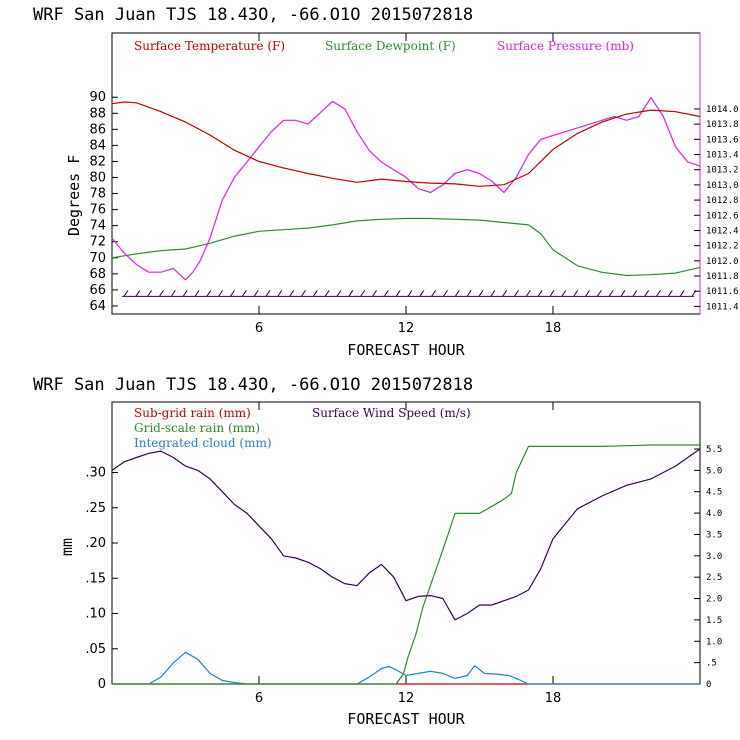 This screenshot has height=740, width=740. Describe the element at coordinates (97, 210) in the screenshot. I see `y-tick-label: 76` at that location.